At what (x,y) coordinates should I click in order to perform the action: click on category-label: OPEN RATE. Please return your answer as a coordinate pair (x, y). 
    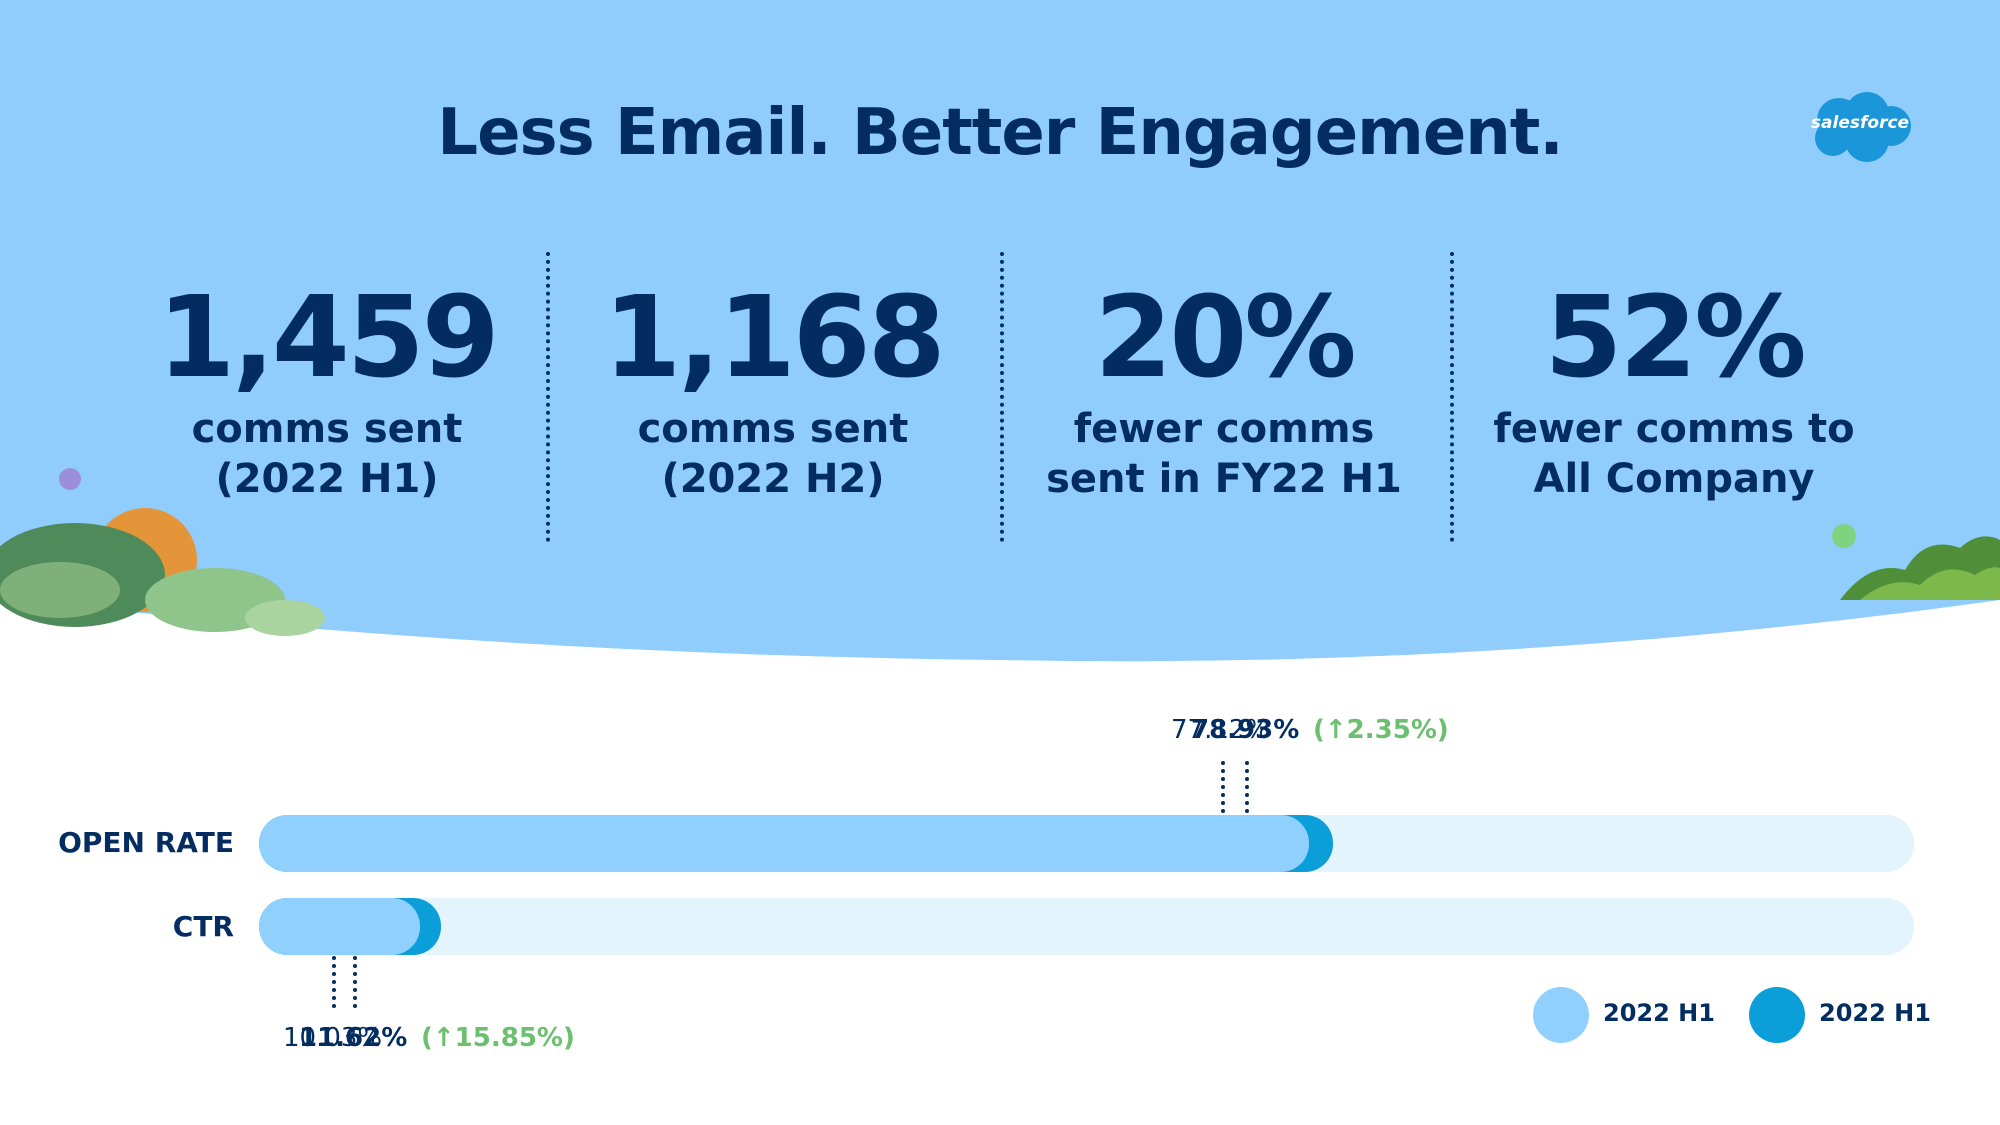
    Looking at the image, I should click on (146, 842).